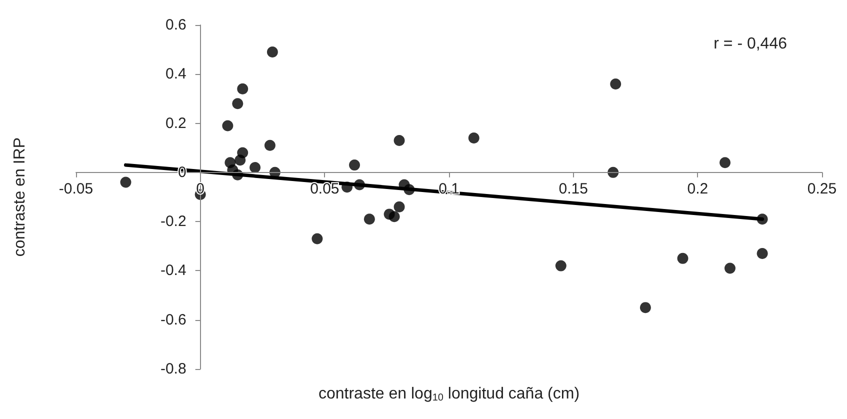 The width and height of the screenshot is (847, 419). I want to click on x-tick-label: 0.05, so click(325, 189).